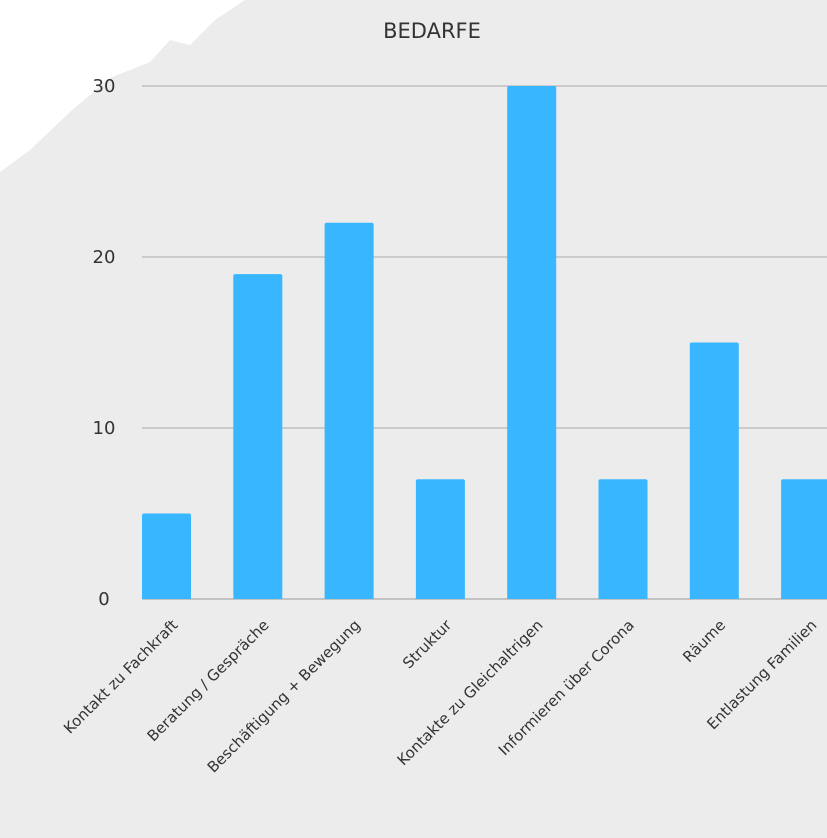  I want to click on y-axis: 0 10 20 30, so click(104, 343).